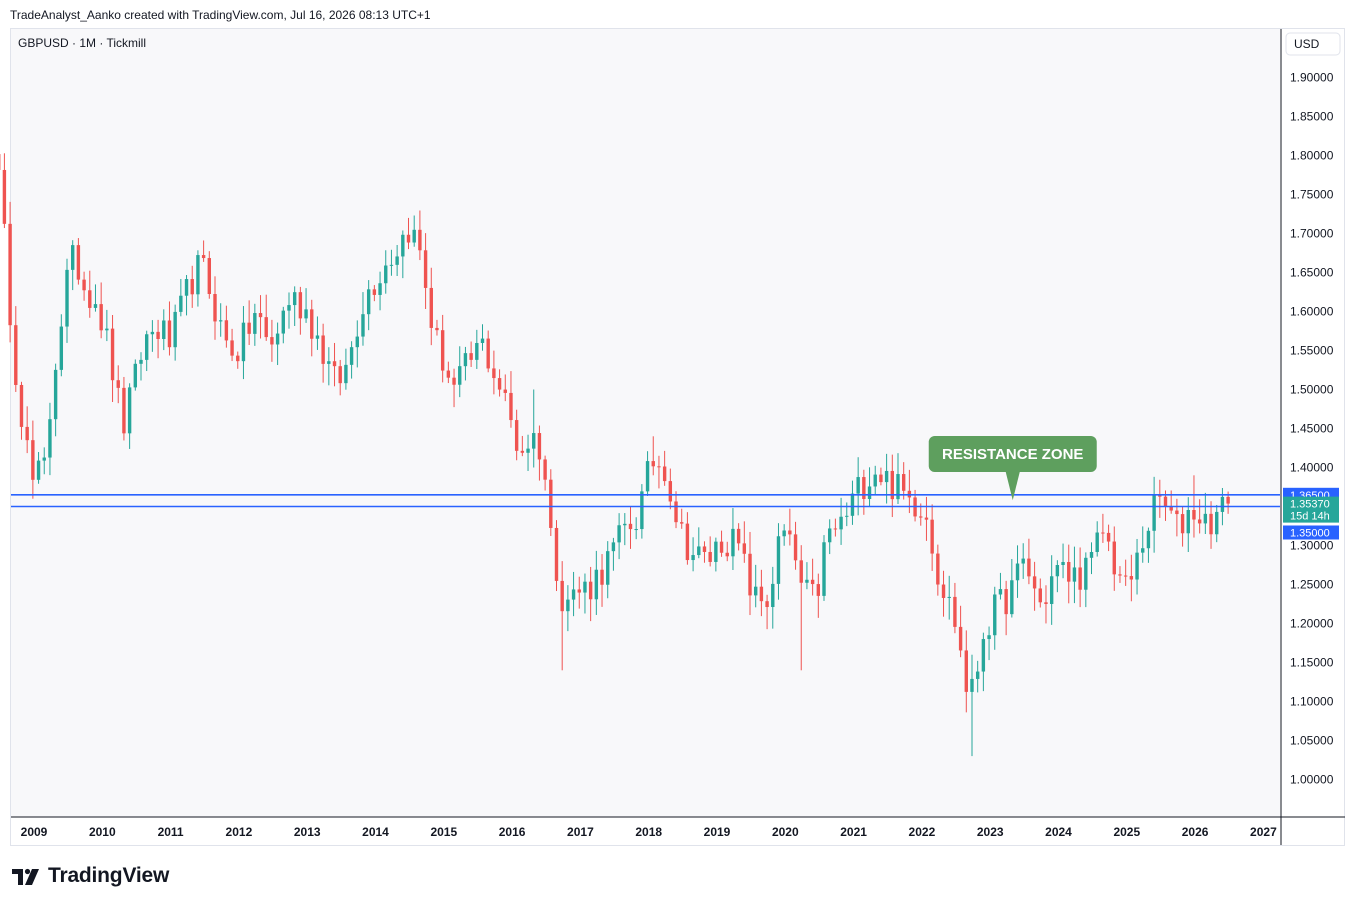 The height and width of the screenshot is (906, 1355). What do you see at coordinates (1312, 117) in the screenshot?
I see `price-tick-label: 1.85000` at bounding box center [1312, 117].